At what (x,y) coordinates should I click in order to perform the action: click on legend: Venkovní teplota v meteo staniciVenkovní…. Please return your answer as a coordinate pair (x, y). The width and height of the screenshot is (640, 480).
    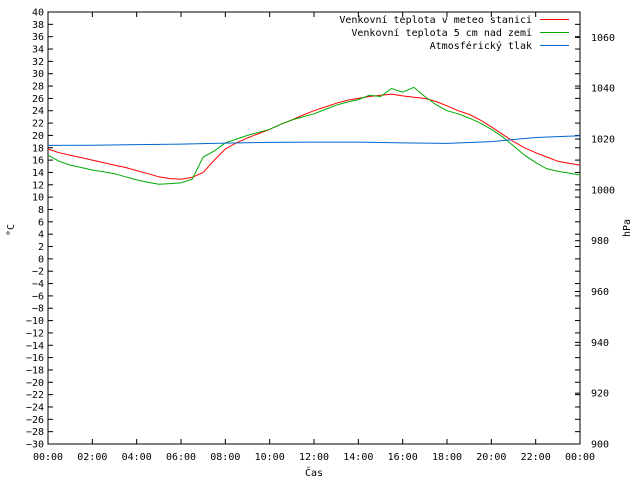
    Looking at the image, I should click on (454, 33).